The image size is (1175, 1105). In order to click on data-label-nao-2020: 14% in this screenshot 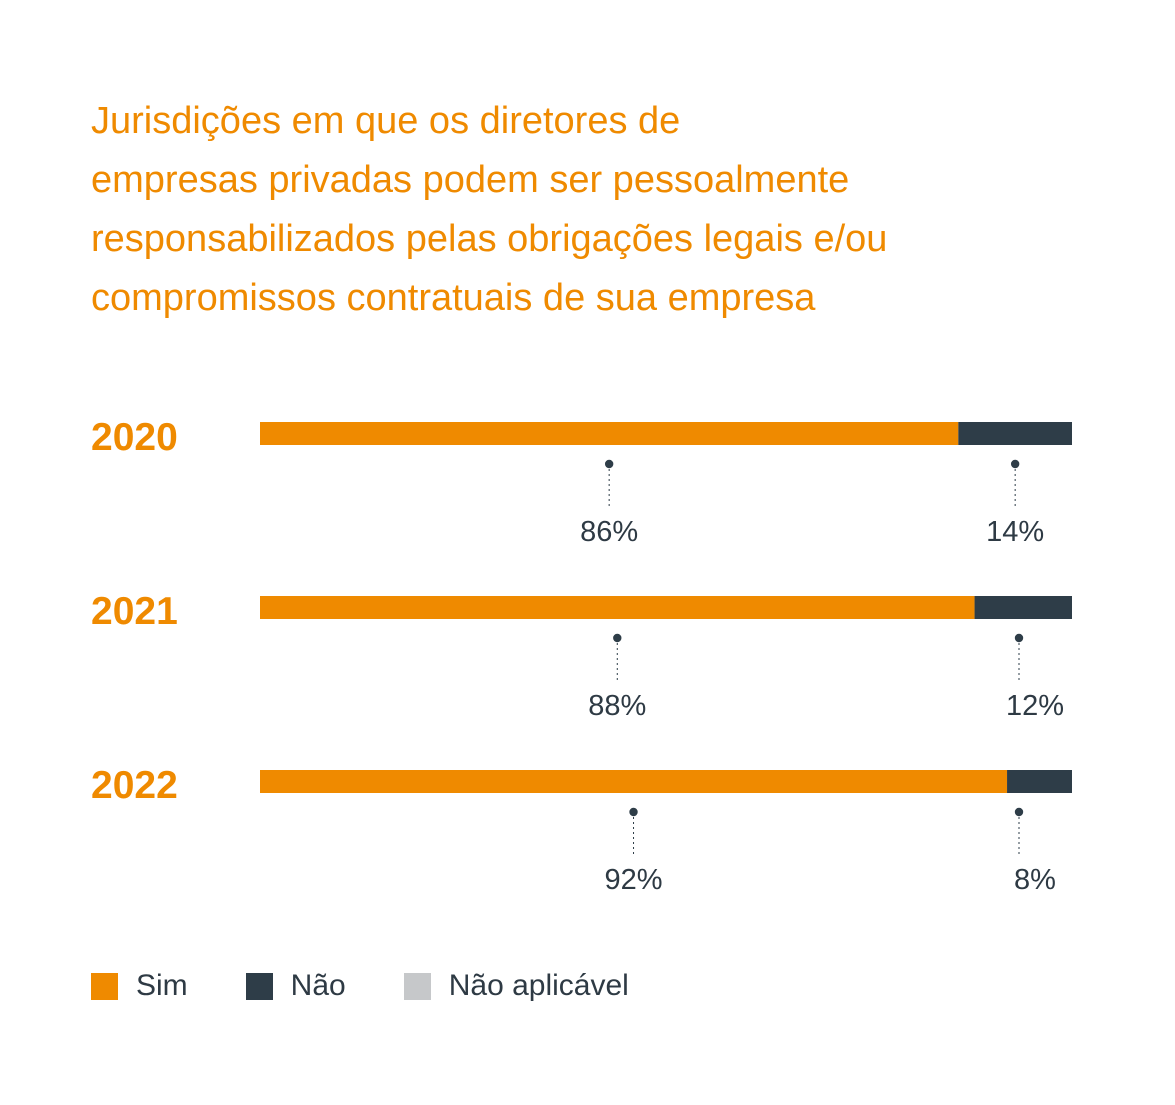, I will do `click(1015, 532)`.